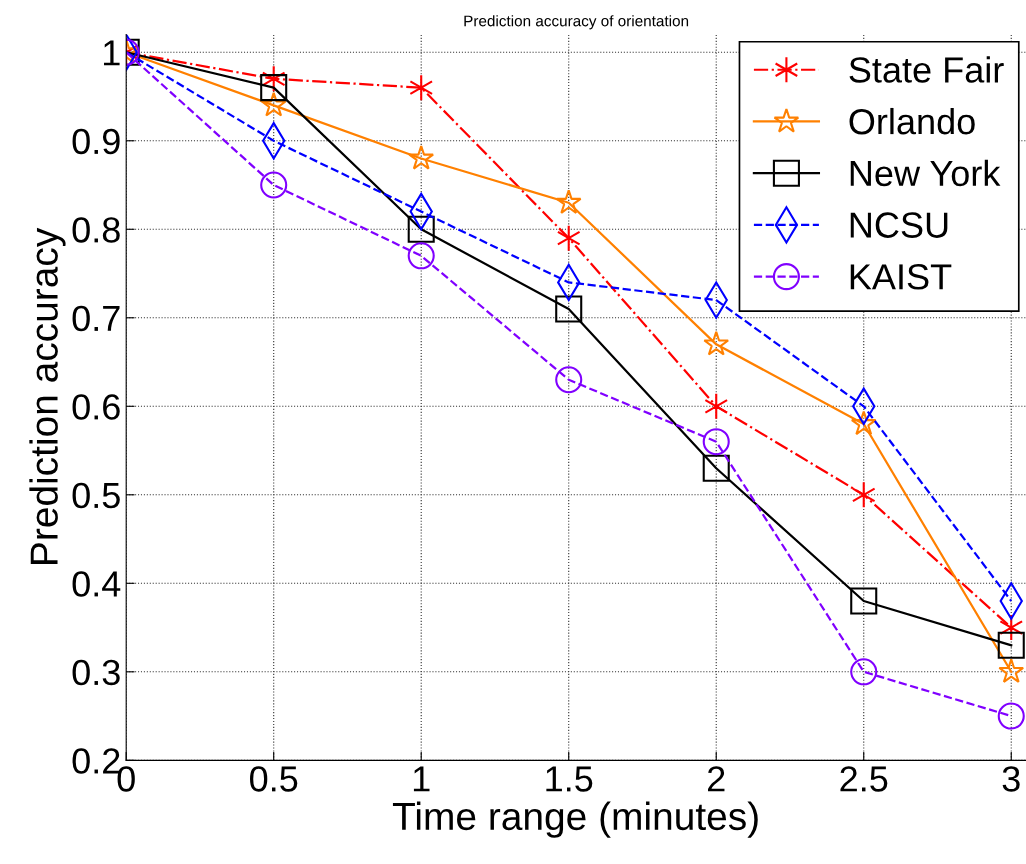 This screenshot has width=1026, height=864. I want to click on y-tick-label: 0.6, so click(96, 407).